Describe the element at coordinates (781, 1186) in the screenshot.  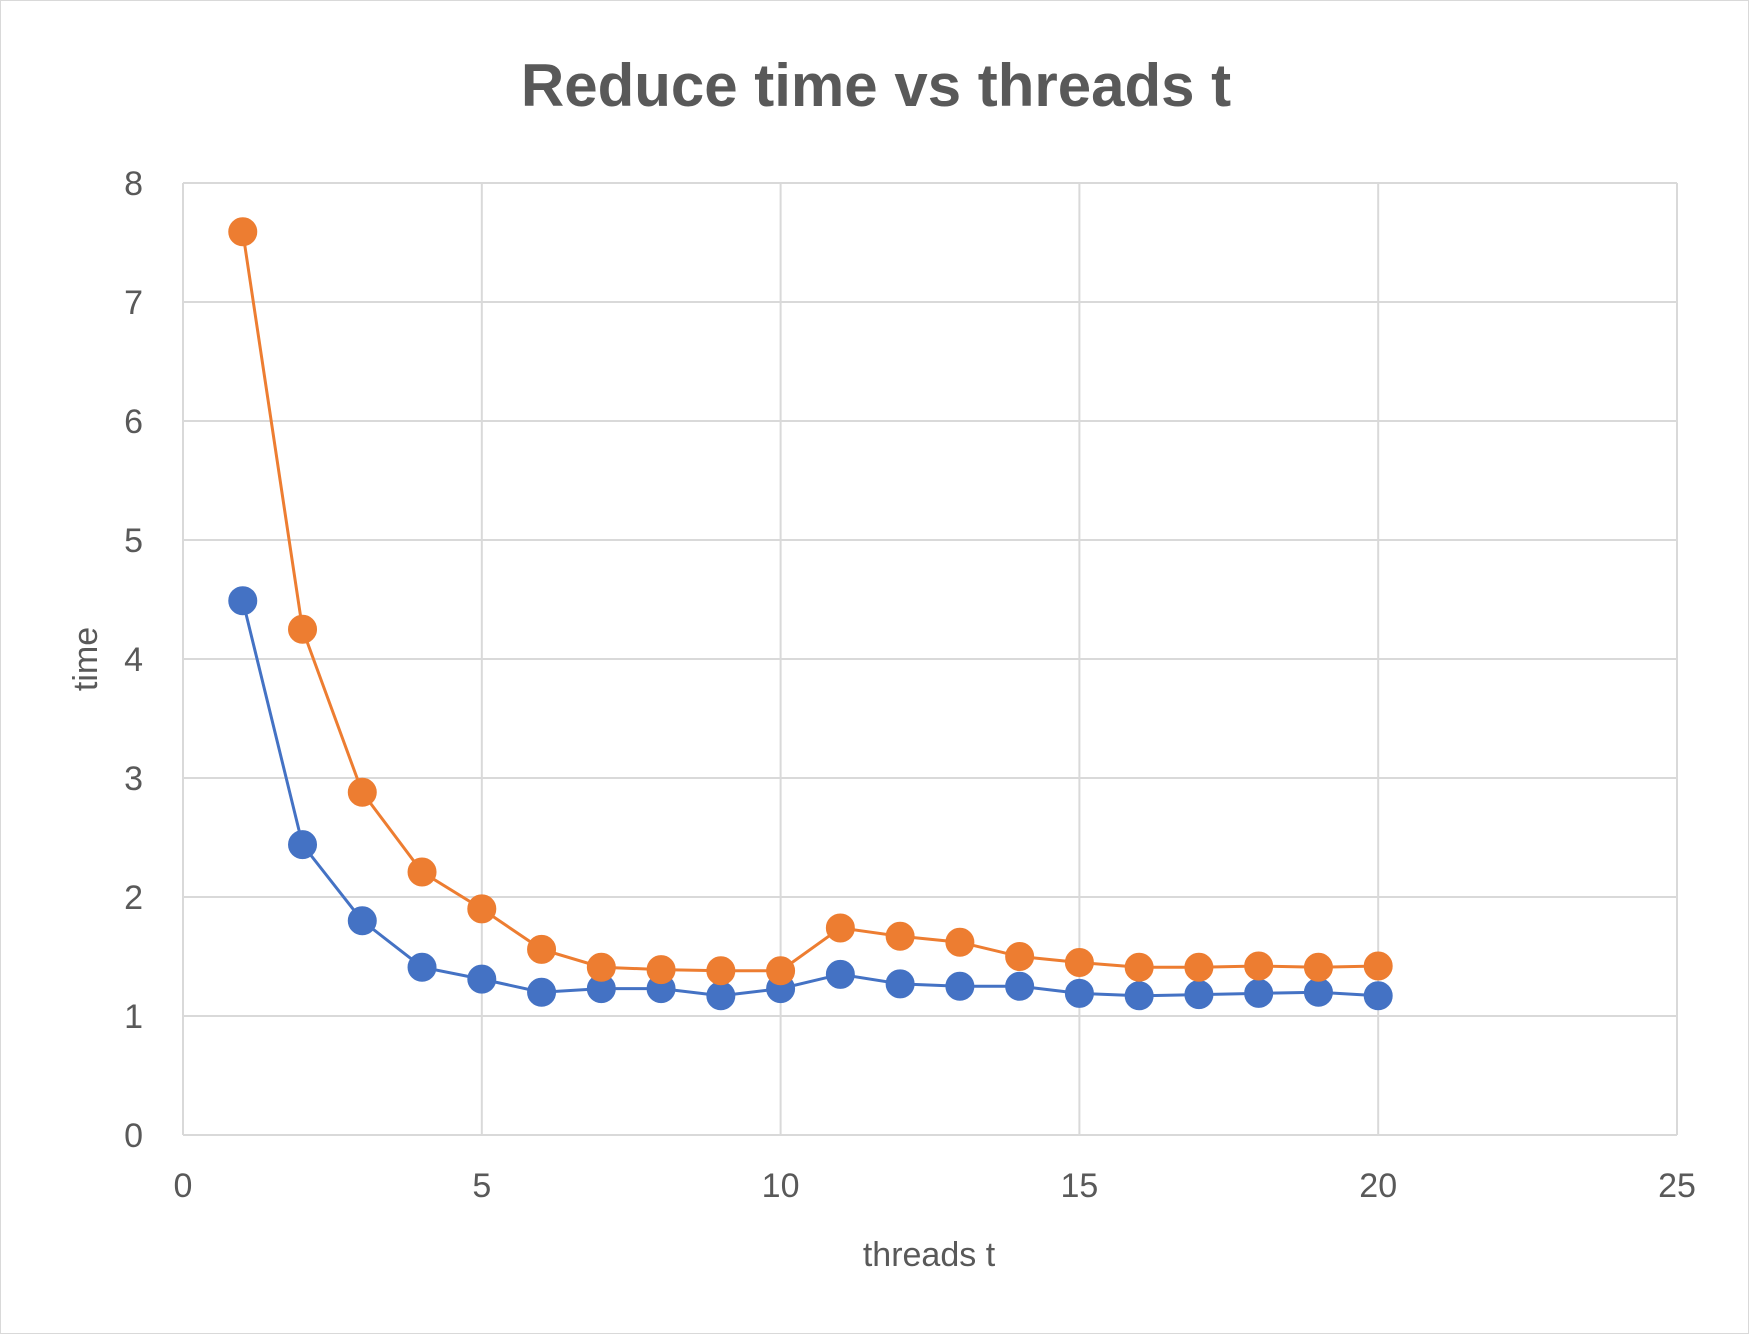
I see `x-tick-label: 10` at that location.